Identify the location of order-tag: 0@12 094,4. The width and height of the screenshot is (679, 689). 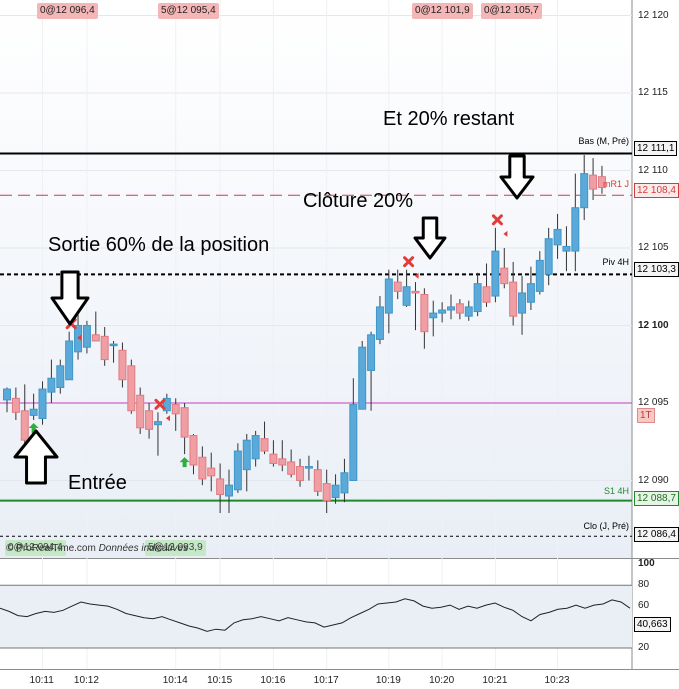
(35, 548).